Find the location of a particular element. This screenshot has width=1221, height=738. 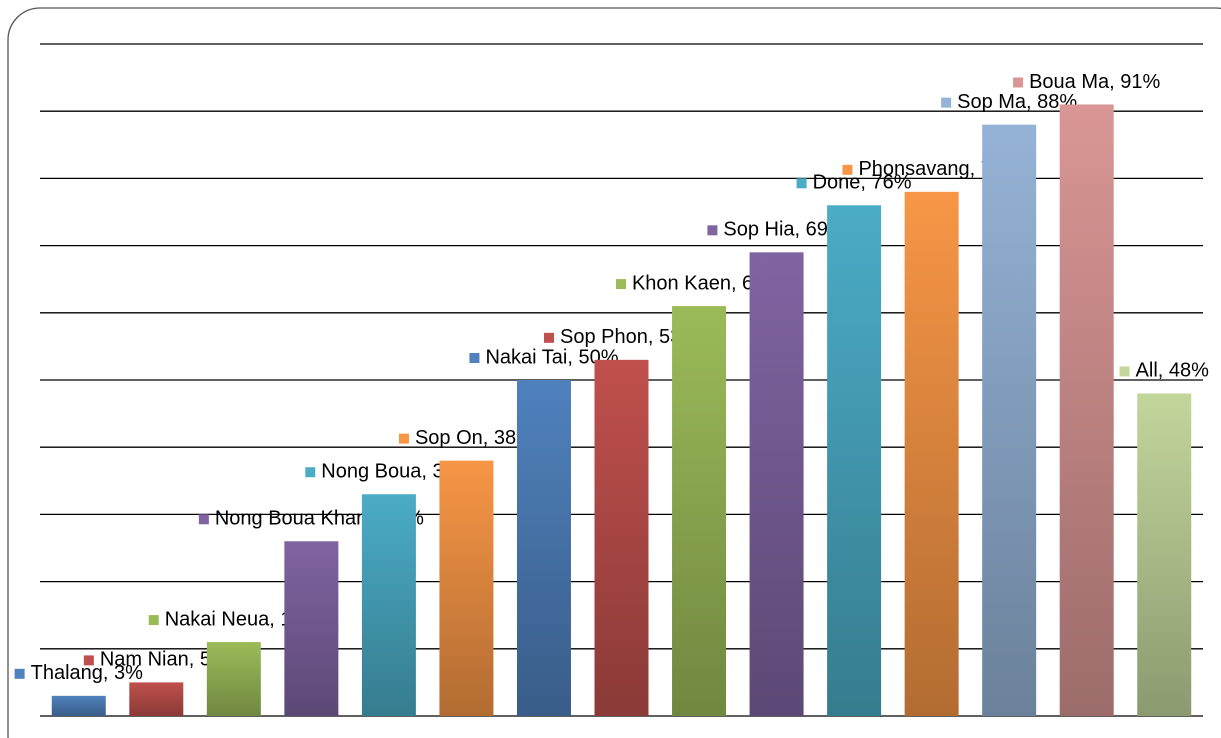

data-label: Sop Phon, 53% is located at coordinates (629, 337).